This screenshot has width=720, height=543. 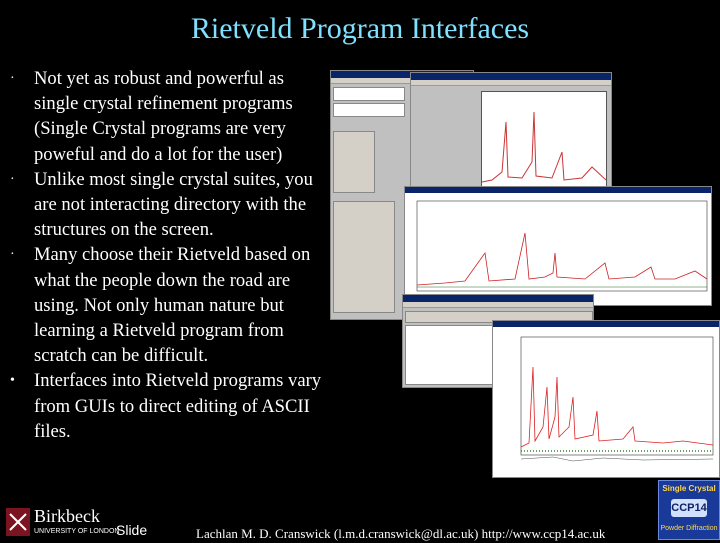 What do you see at coordinates (67, 516) in the screenshot?
I see `logo-name: Birkbeck` at bounding box center [67, 516].